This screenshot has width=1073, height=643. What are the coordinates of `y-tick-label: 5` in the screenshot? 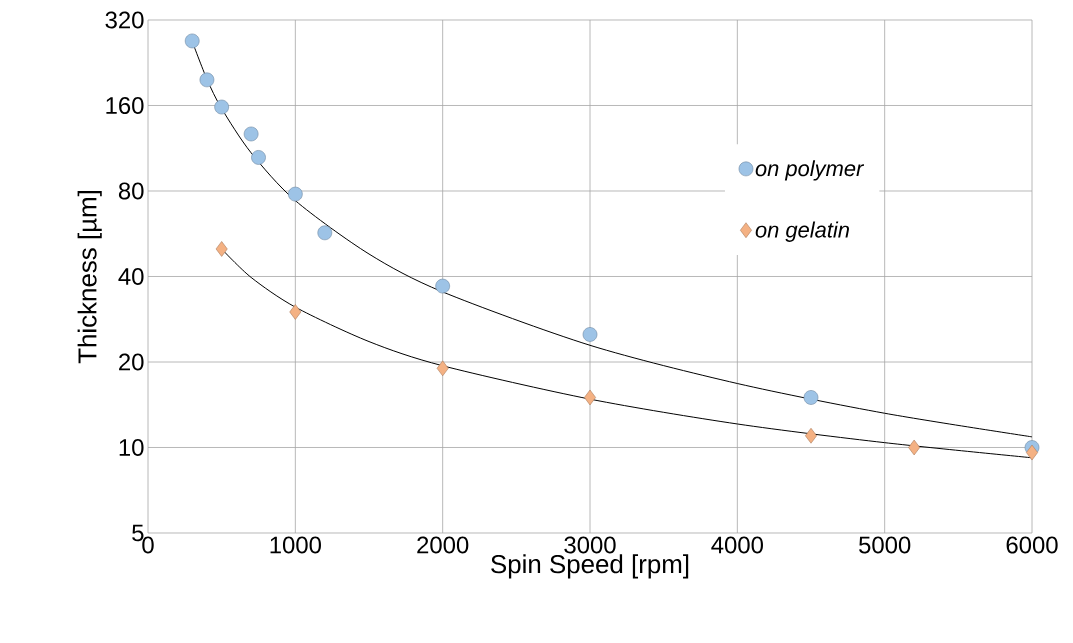 It's located at (138, 533).